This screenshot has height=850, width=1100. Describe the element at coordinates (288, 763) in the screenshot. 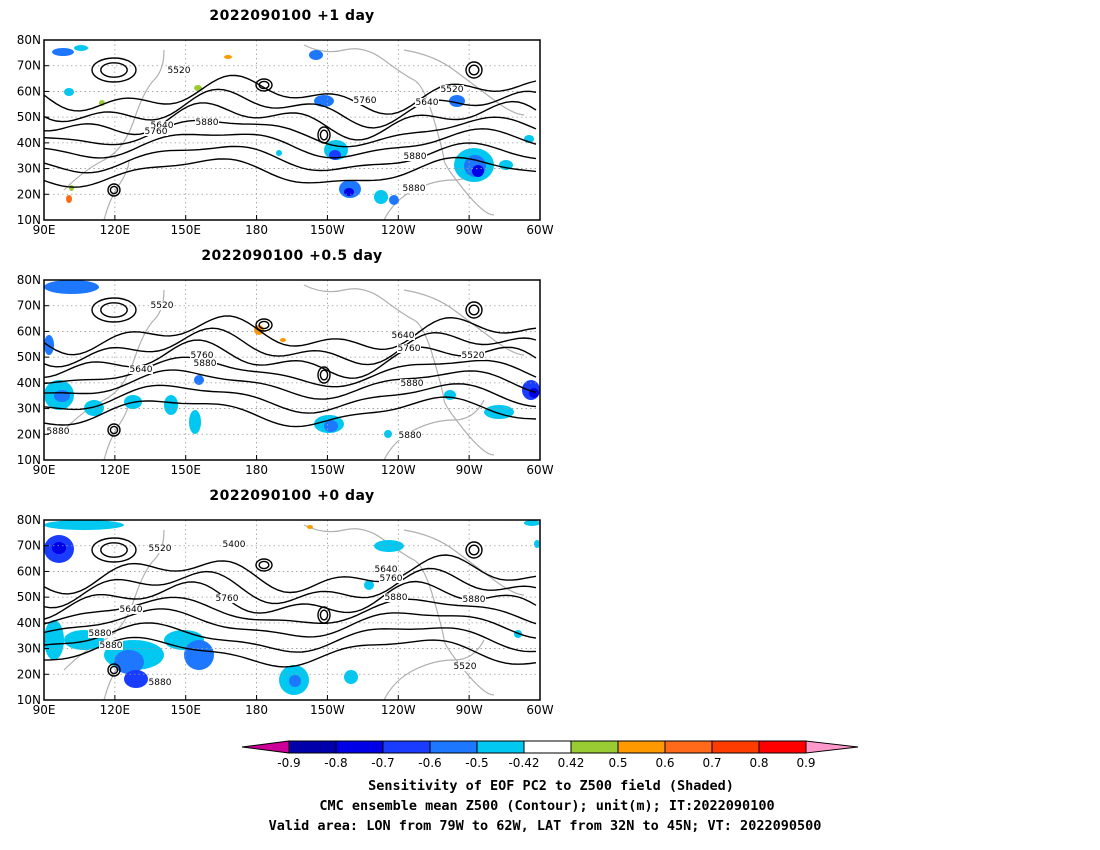

I see `colorbar-tick-label: -0.9` at that location.